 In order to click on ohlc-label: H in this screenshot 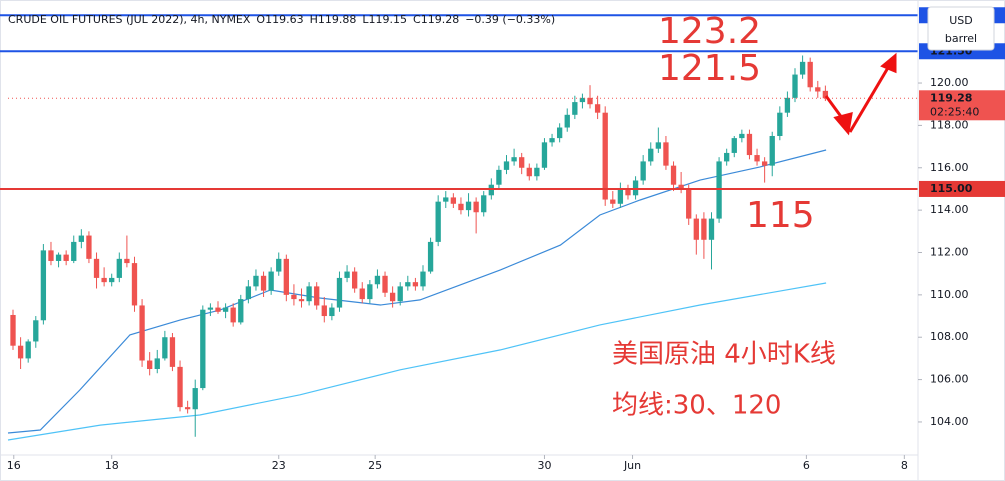, I will do `click(314, 19)`.